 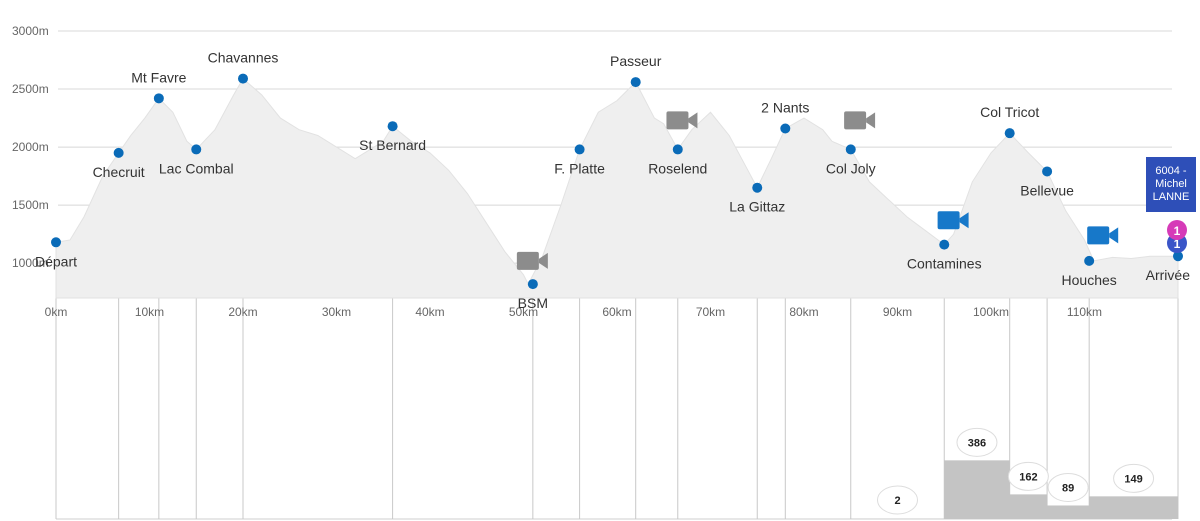 What do you see at coordinates (991, 312) in the screenshot?
I see `x-tick-label: 100km` at bounding box center [991, 312].